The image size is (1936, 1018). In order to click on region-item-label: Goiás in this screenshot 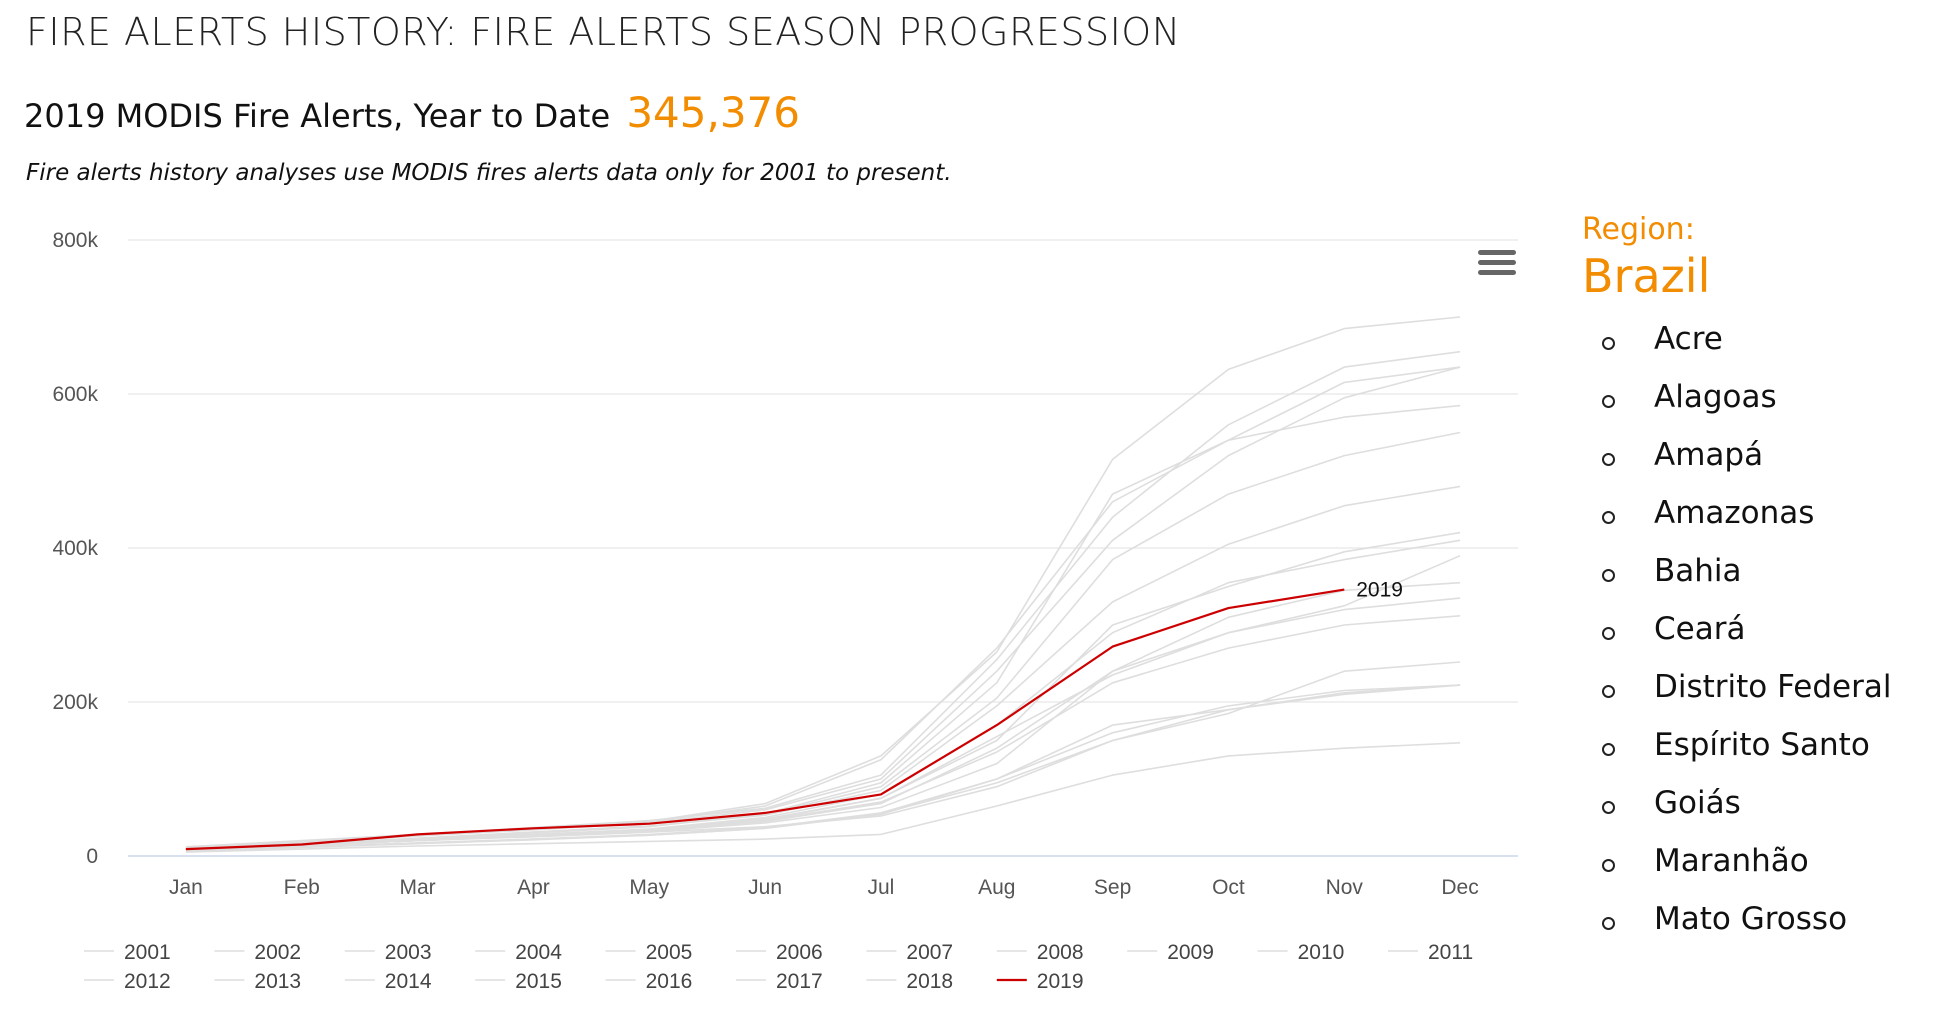, I will do `click(1697, 803)`.